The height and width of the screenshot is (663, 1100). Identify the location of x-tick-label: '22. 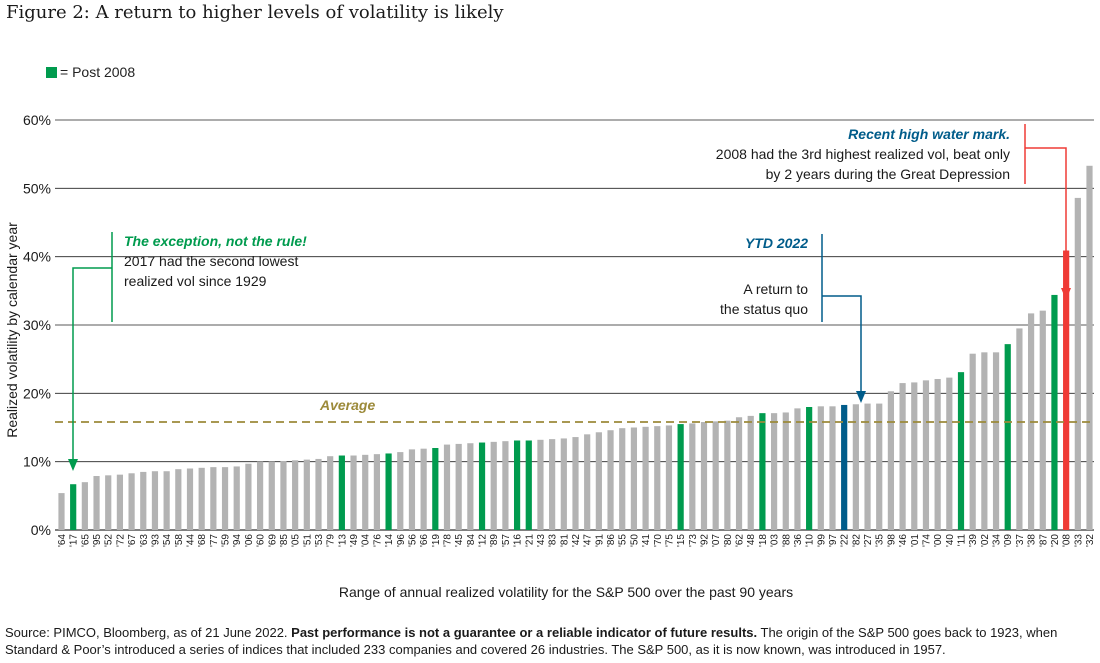
(845, 540).